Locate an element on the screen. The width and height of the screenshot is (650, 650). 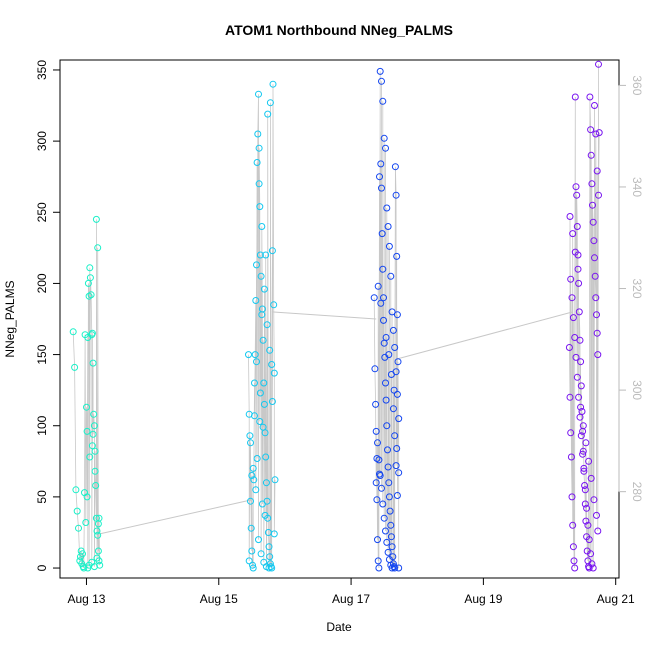
y-tick-label: 50 is located at coordinates (42, 497).